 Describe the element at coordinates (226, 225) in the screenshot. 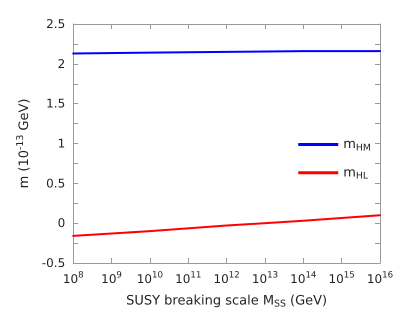

I see `line-series` at that location.